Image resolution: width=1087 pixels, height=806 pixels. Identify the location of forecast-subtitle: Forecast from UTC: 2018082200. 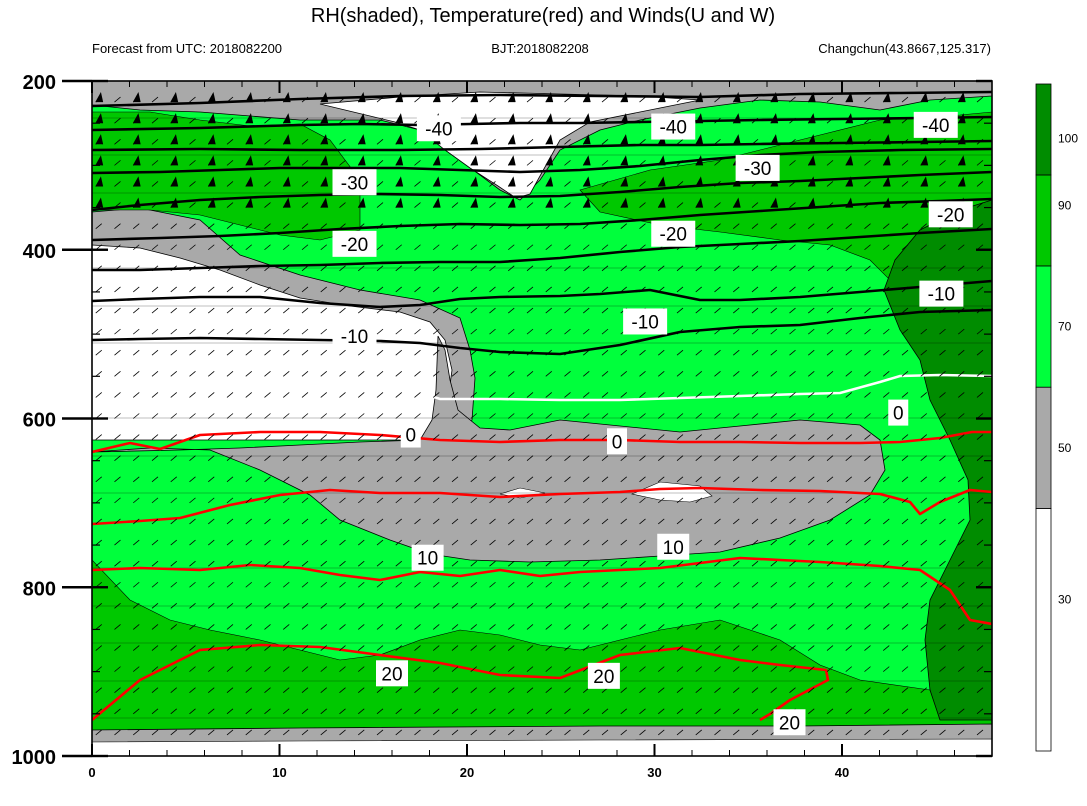
(187, 48).